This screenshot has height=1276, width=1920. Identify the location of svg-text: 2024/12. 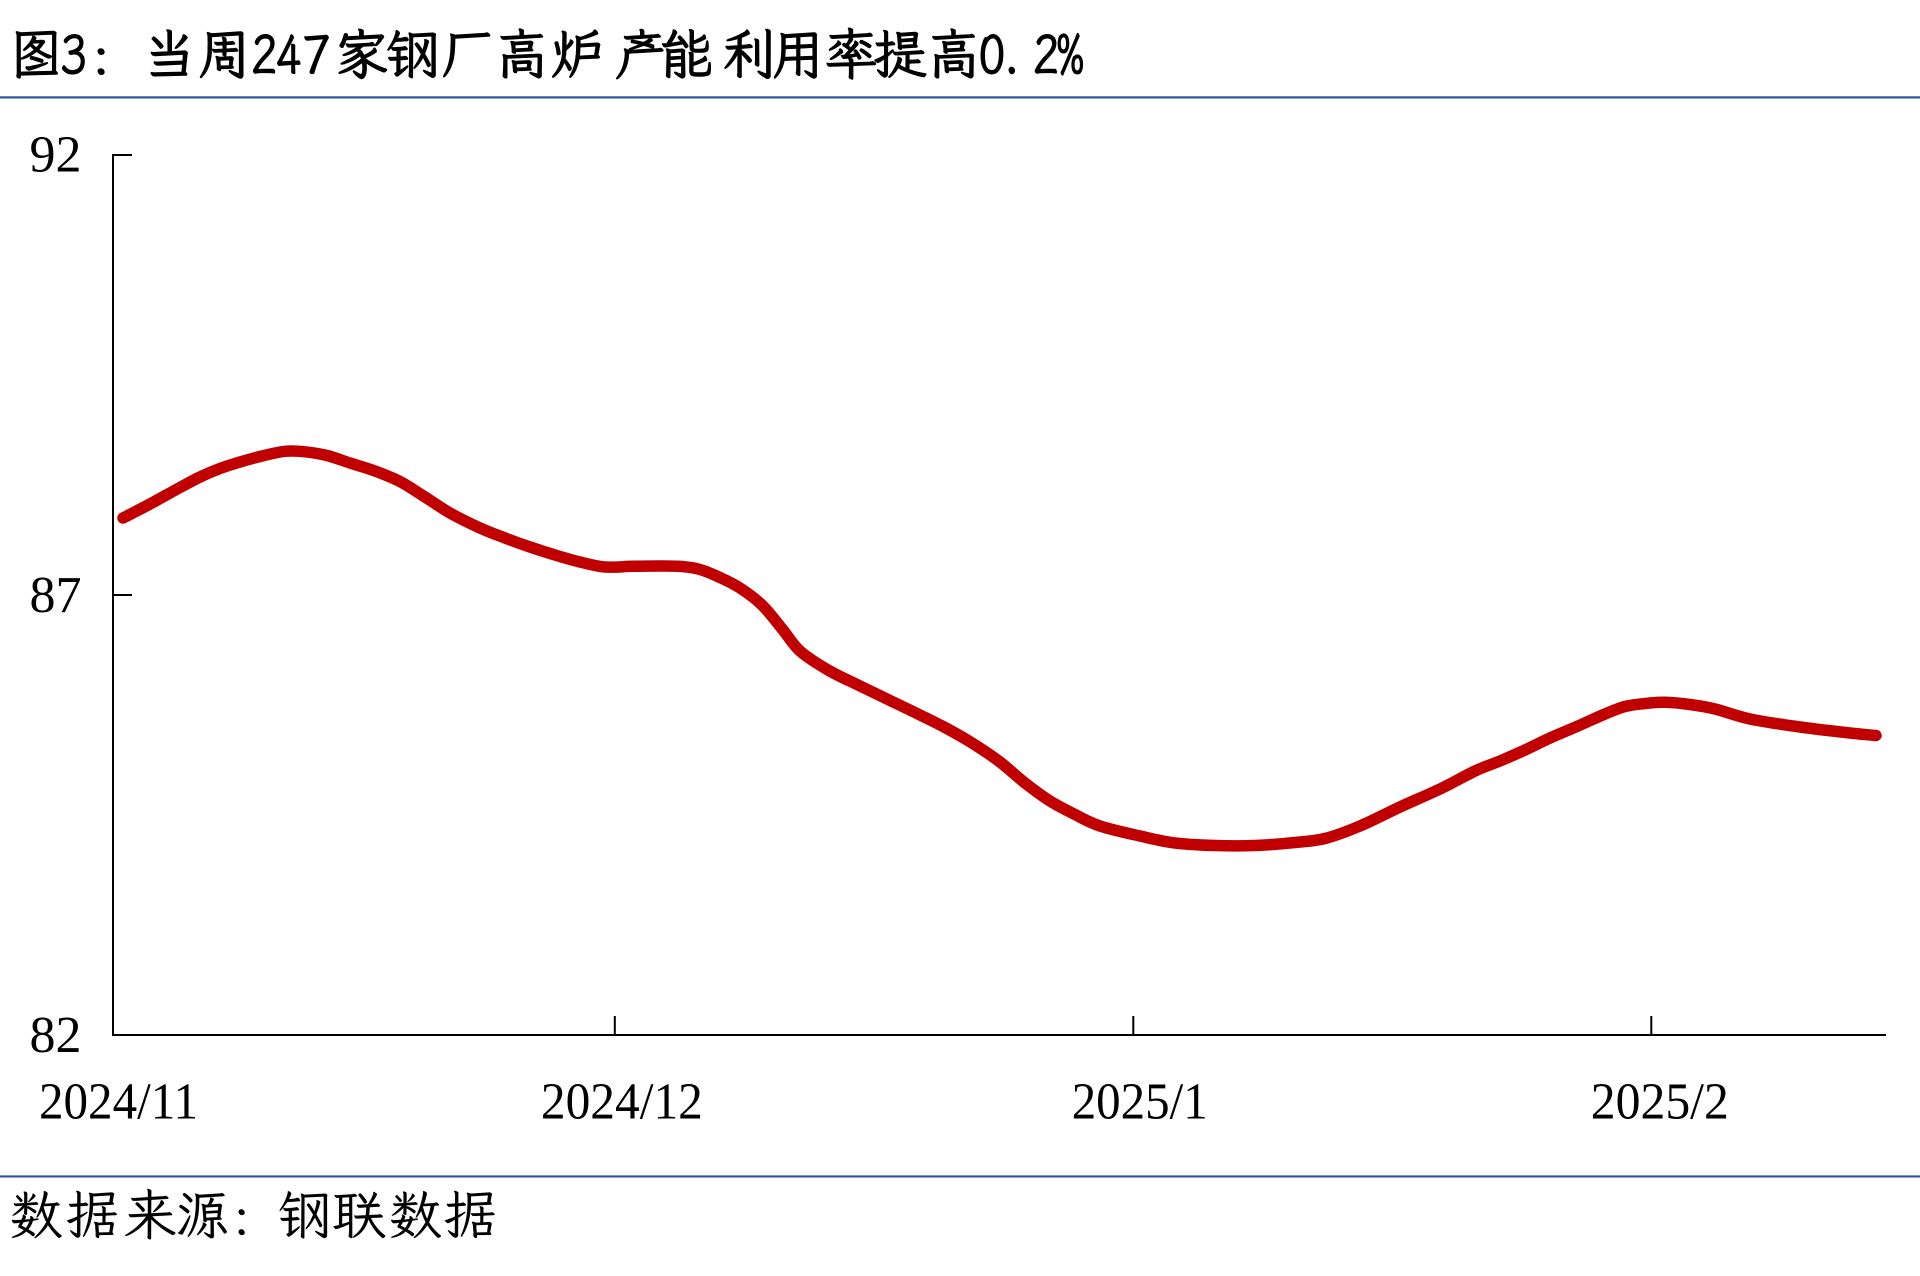
(622, 1102).